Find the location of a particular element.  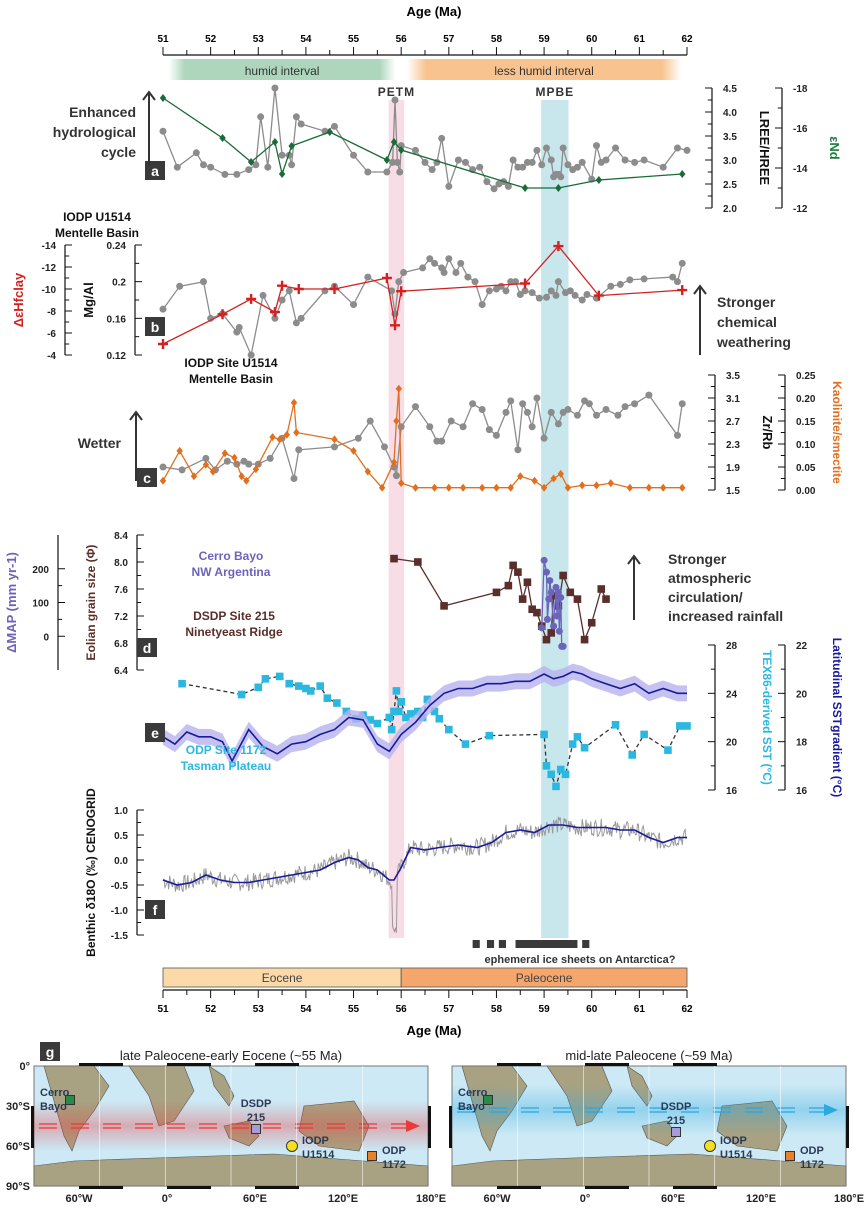

top-axis-title: Age (Ma) is located at coordinates (434, 11).